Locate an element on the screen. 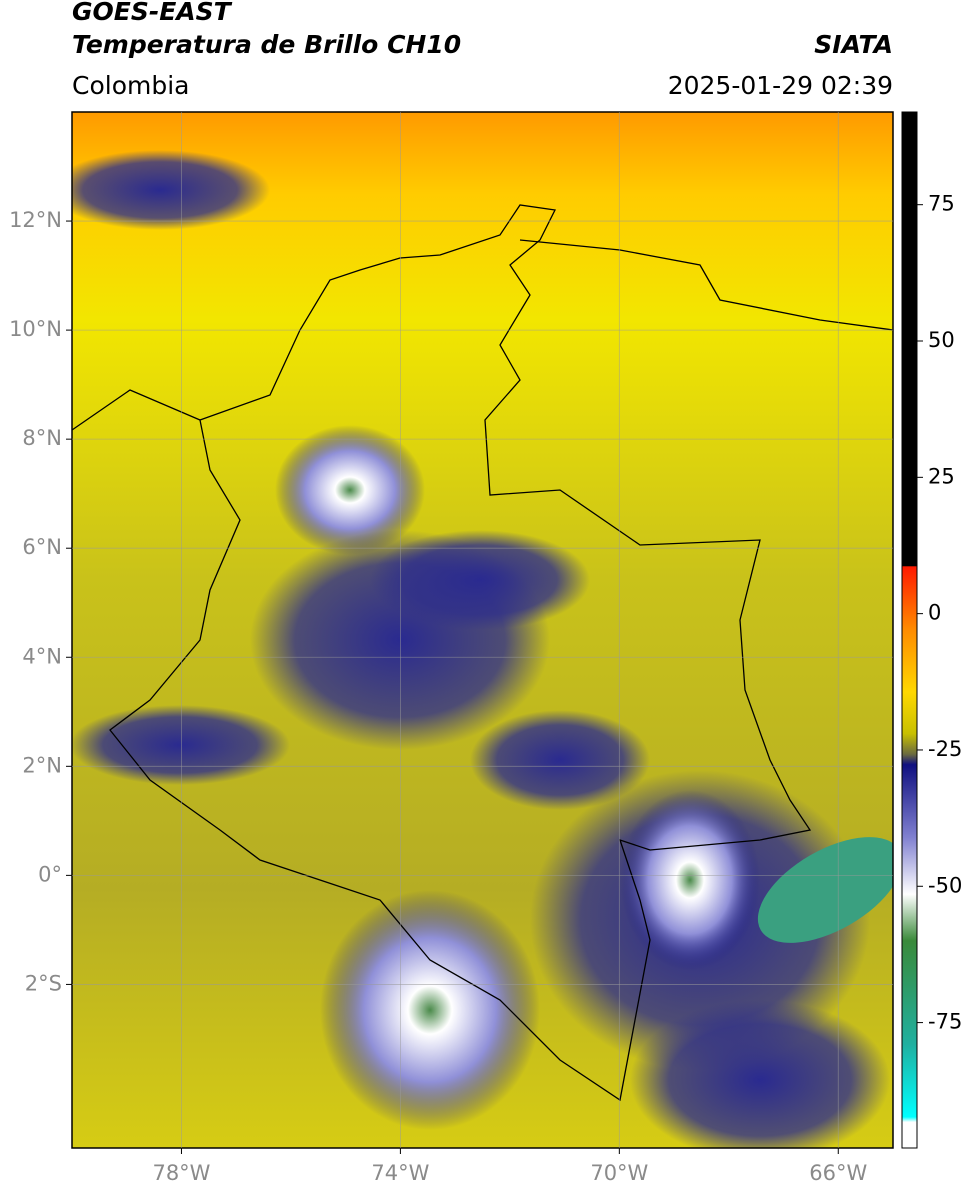  y-tick-label: 2°N is located at coordinates (42, 765).